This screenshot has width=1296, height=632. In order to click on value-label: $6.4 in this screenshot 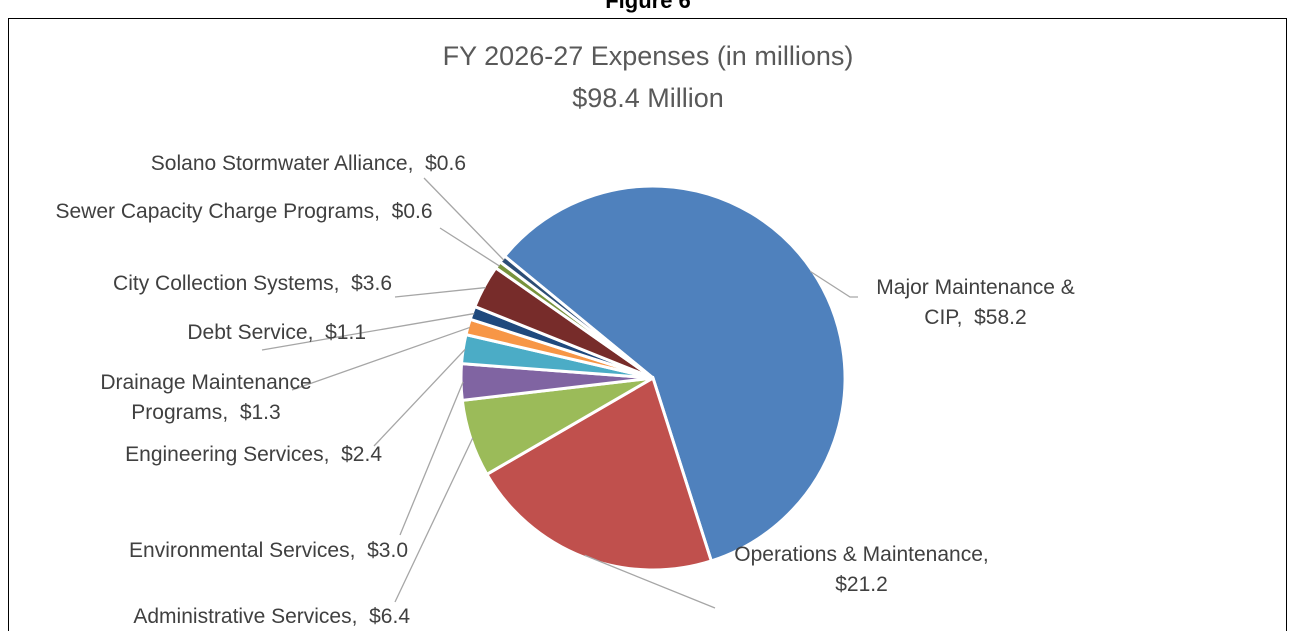, I will do `click(389, 616)`.